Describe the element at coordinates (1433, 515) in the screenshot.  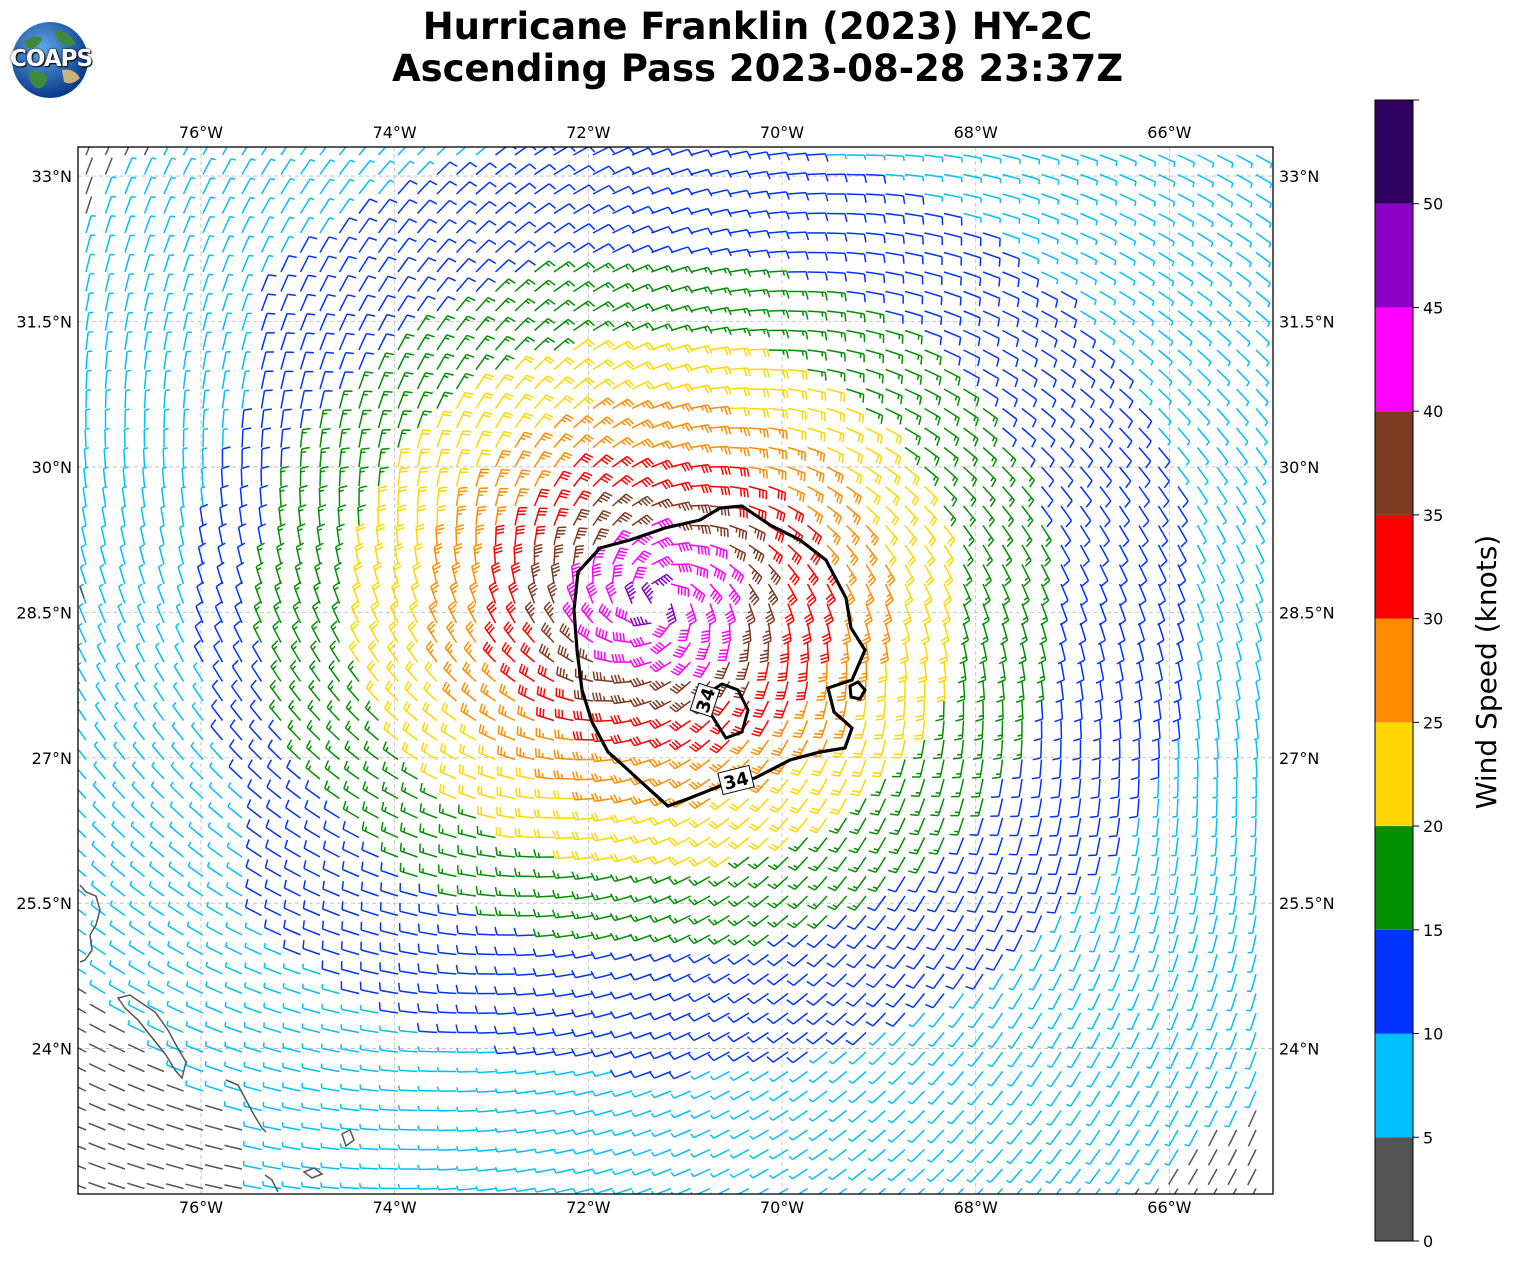
I see `colorbar-tick-label: 35` at that location.